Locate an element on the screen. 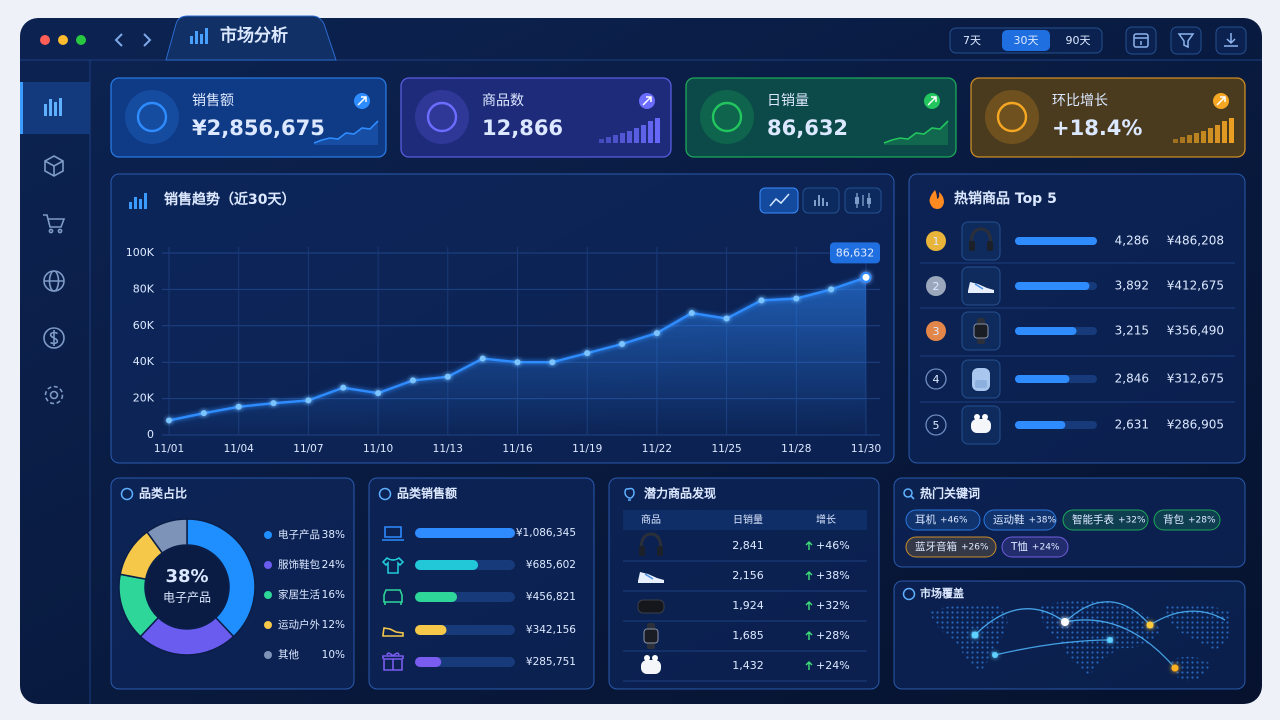 This screenshot has width=1280, height=720. nav-forward is located at coordinates (147, 40).